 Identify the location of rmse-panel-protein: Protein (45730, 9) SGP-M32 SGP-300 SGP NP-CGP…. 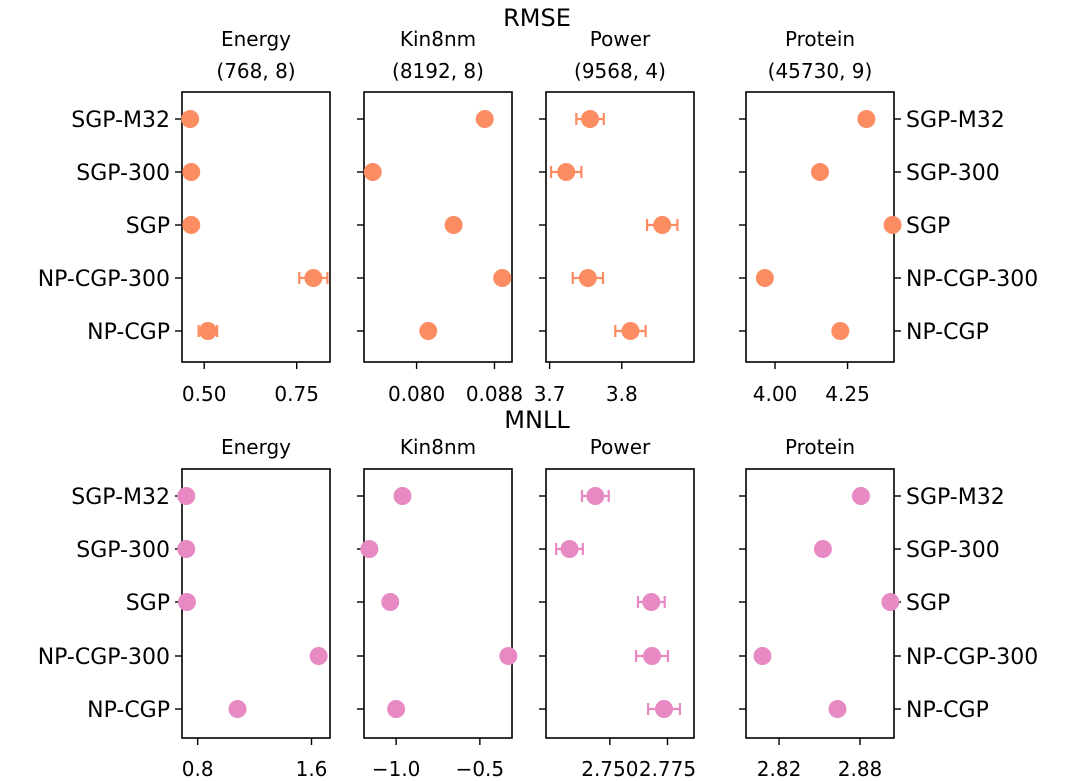
(888, 216).